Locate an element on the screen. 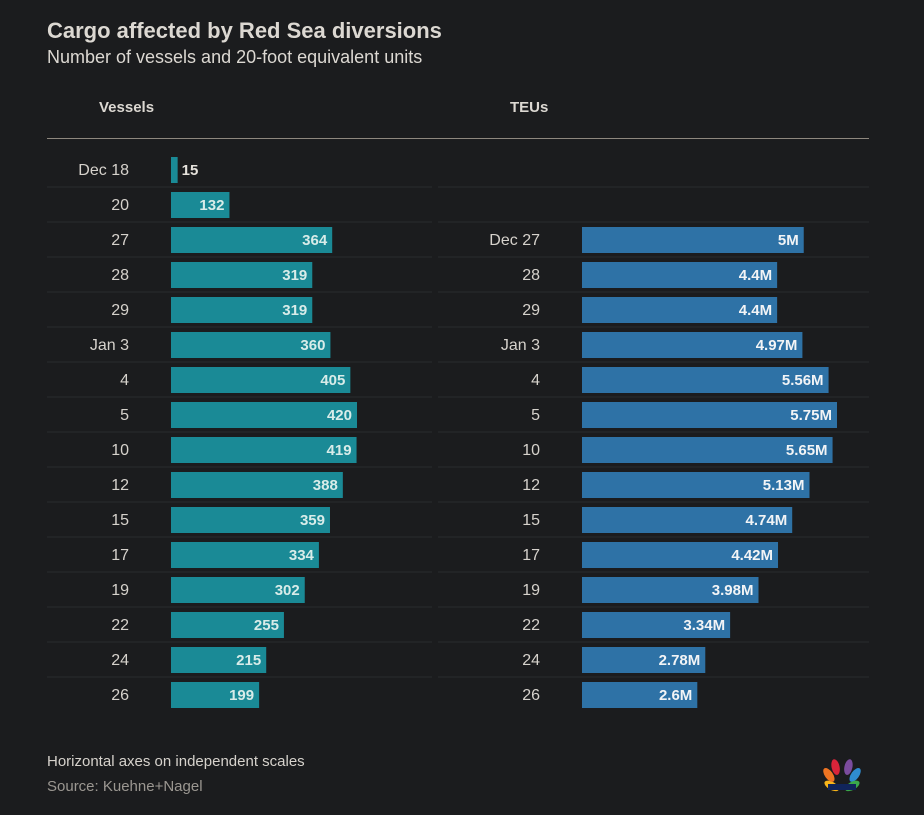 The image size is (924, 815). chart-title: Cargo affected by Red Sea diversions is located at coordinates (244, 30).